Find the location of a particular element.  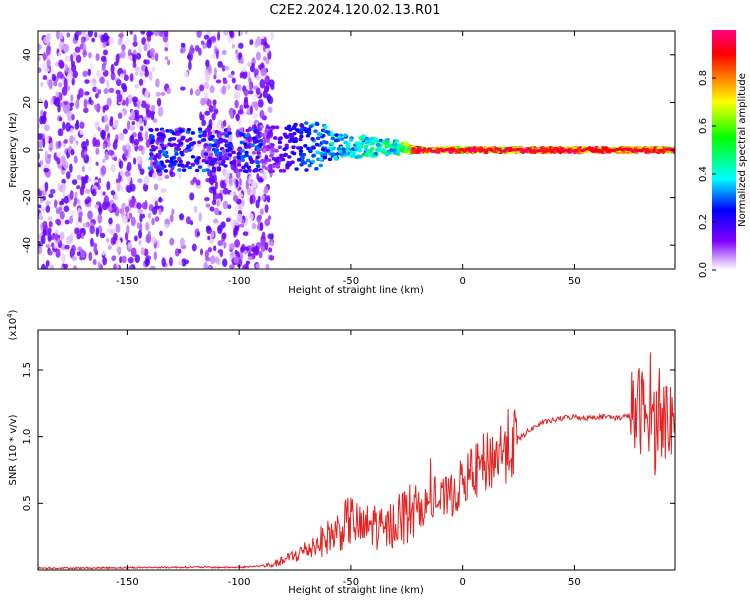

spectrogram-y-tick-label: 20 is located at coordinates (27, 102).